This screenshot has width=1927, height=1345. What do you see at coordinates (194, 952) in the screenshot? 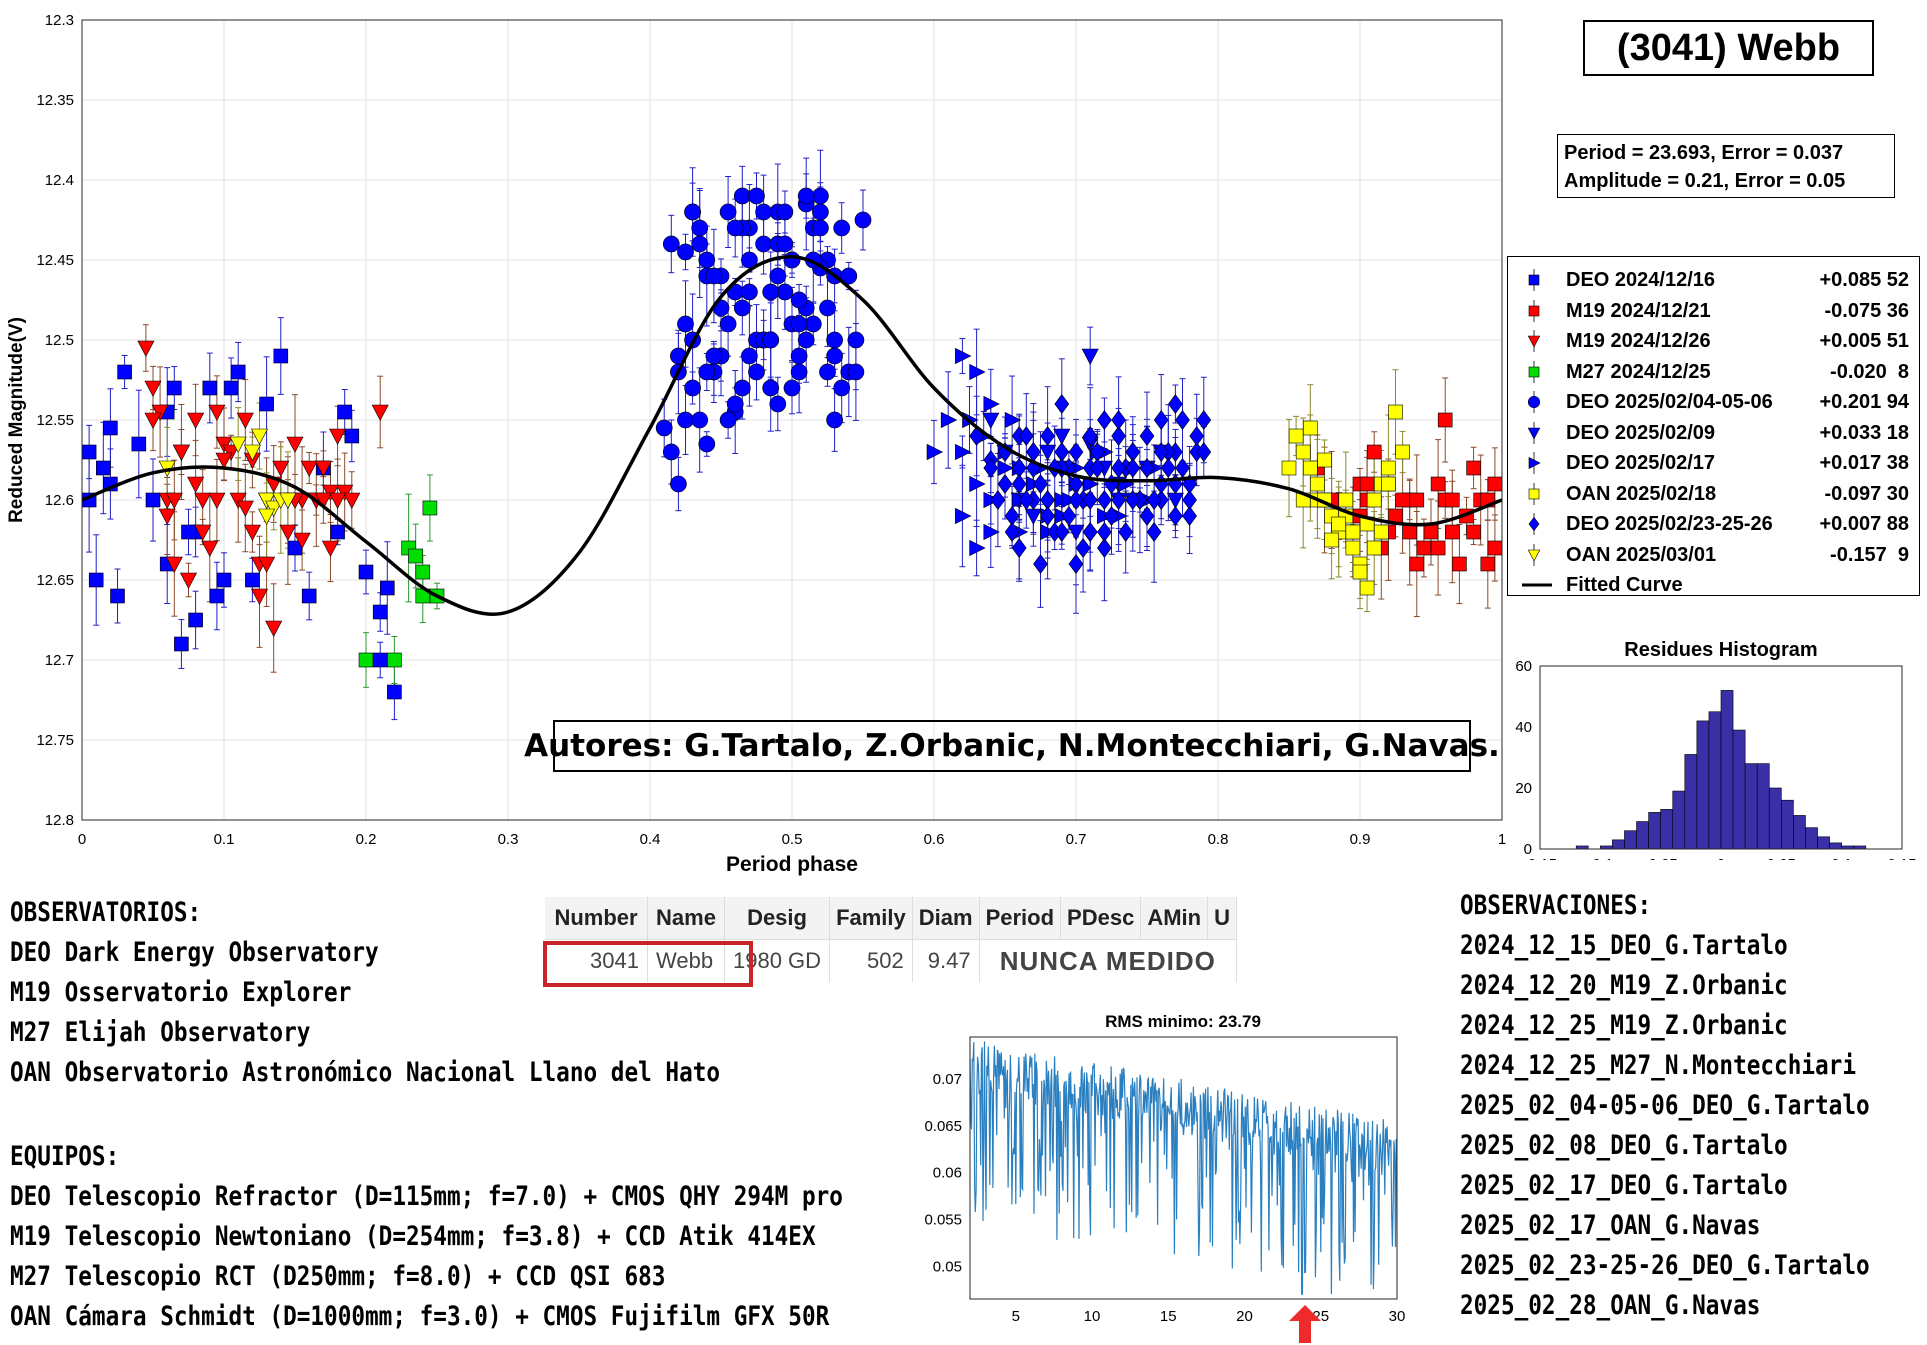
I see `observatory-item: DEO Dark Energy Observatory` at bounding box center [194, 952].